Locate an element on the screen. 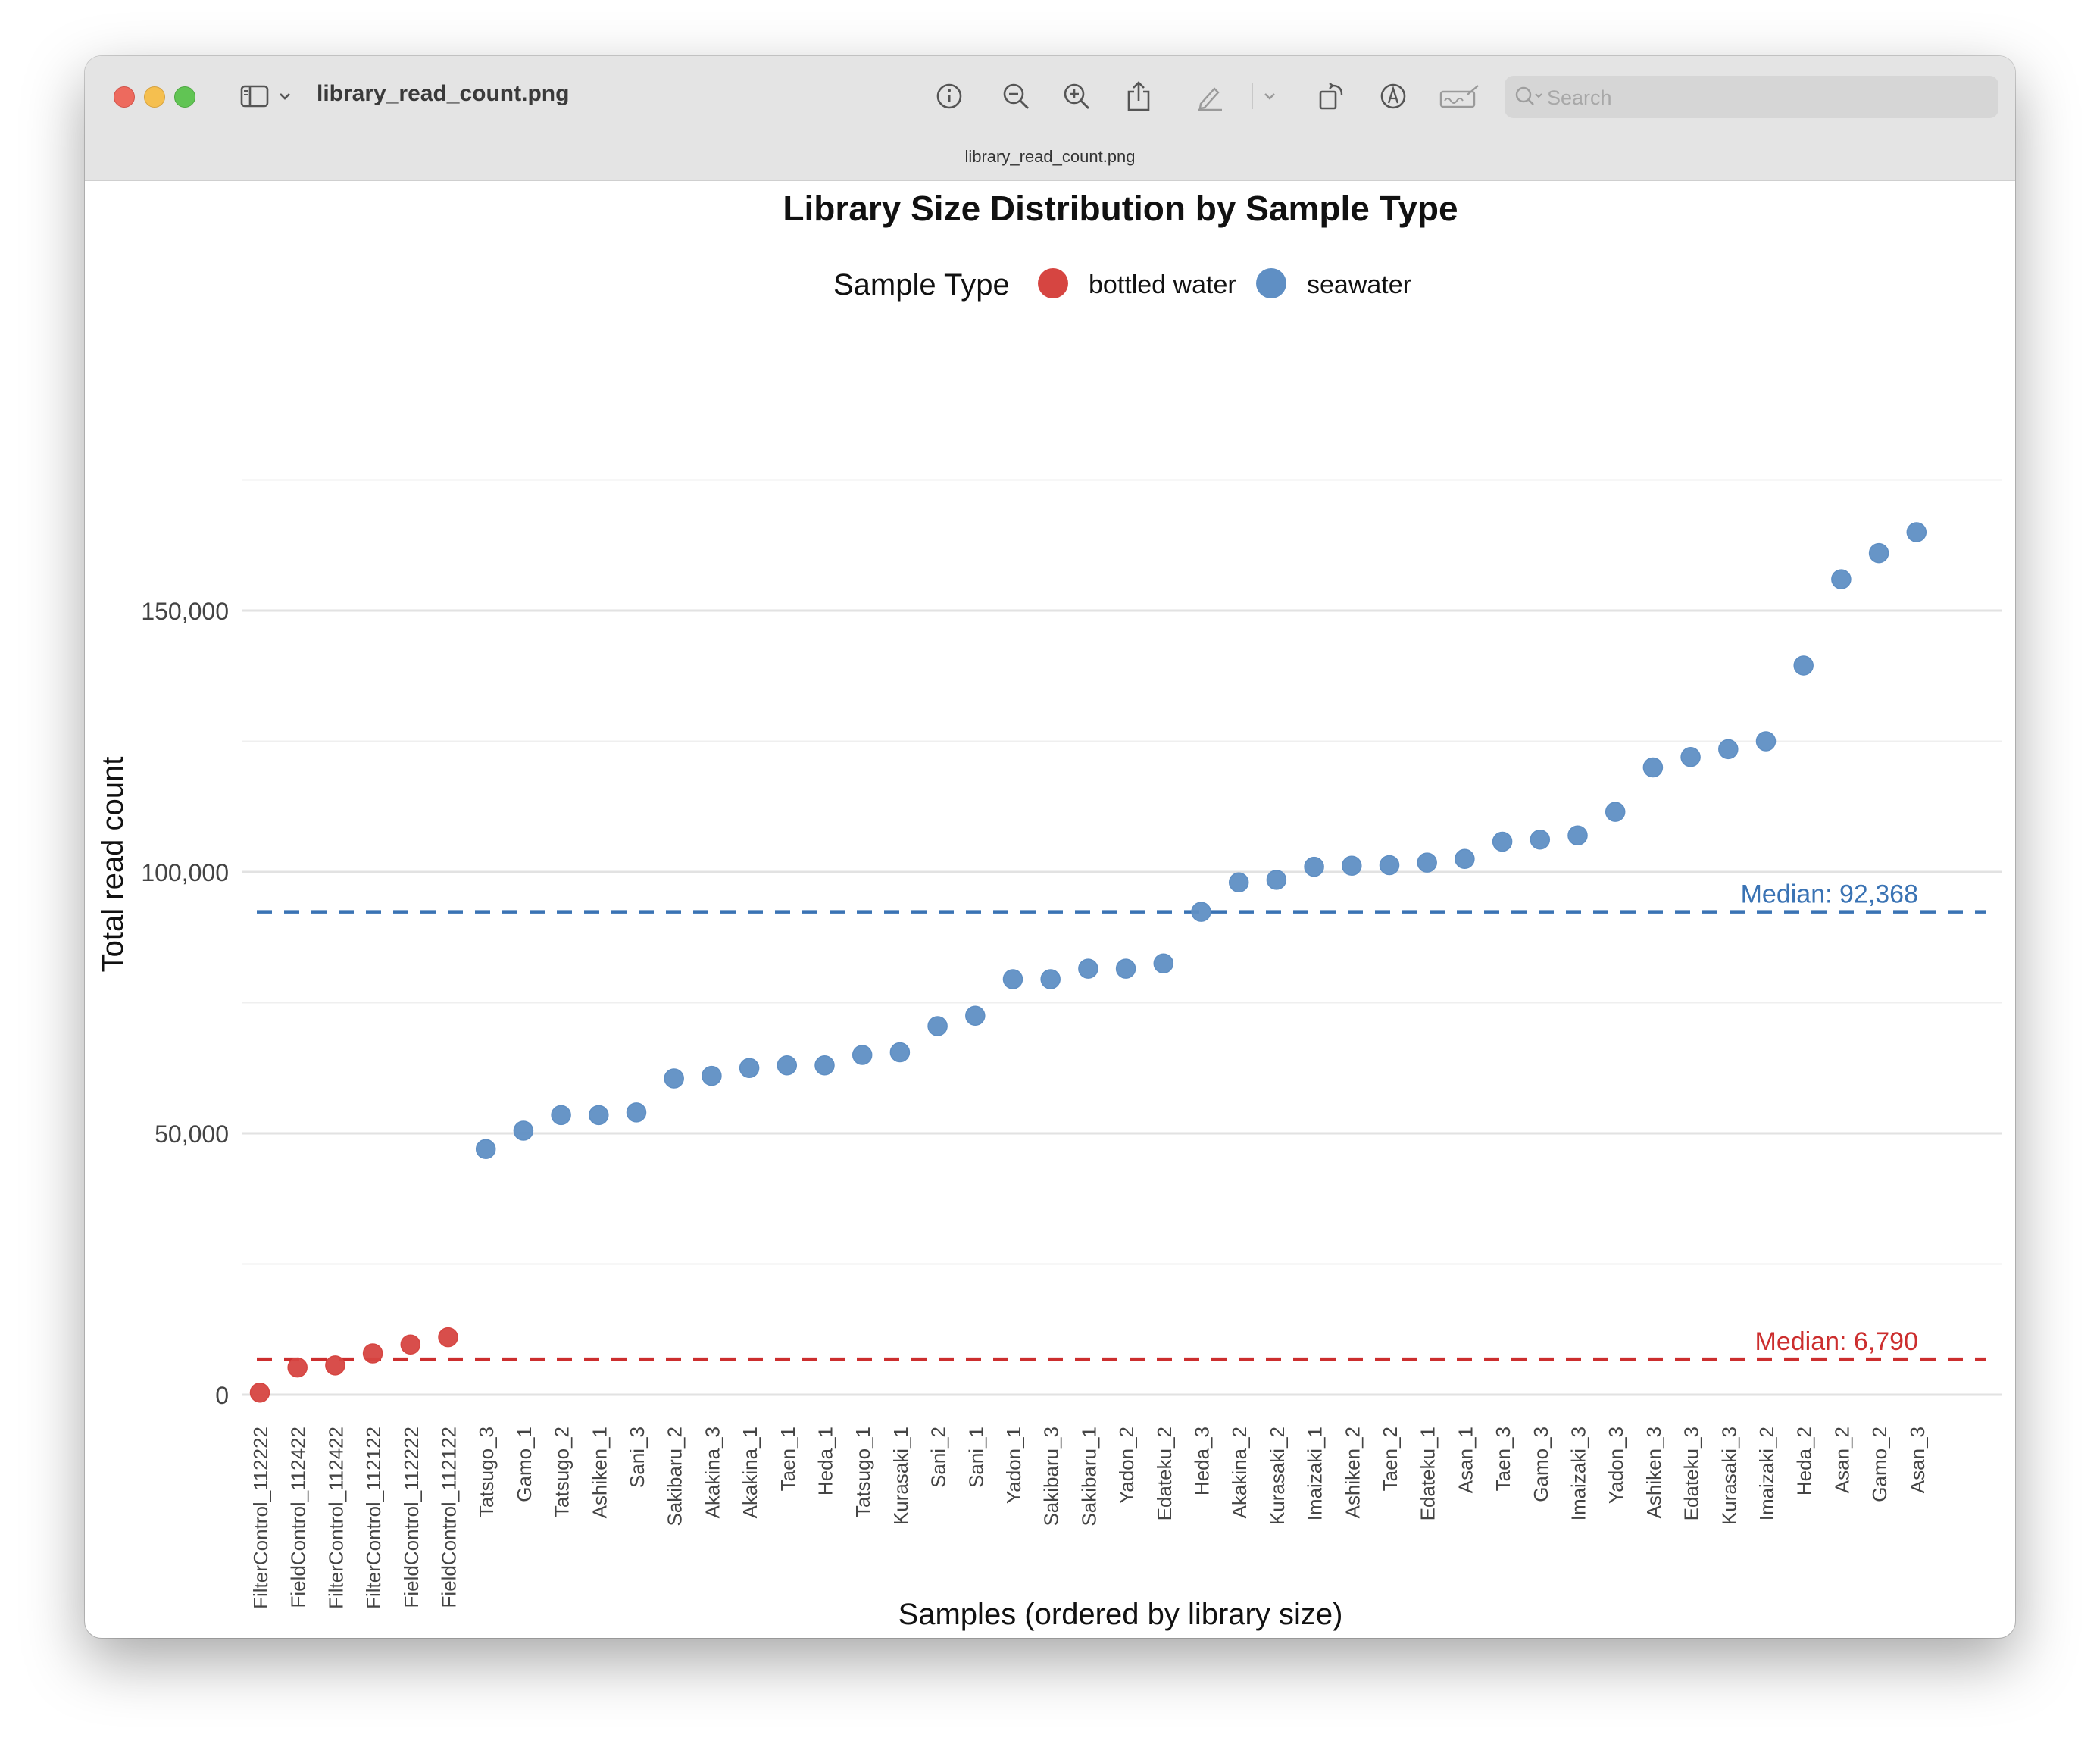  share-button is located at coordinates (1139, 96).